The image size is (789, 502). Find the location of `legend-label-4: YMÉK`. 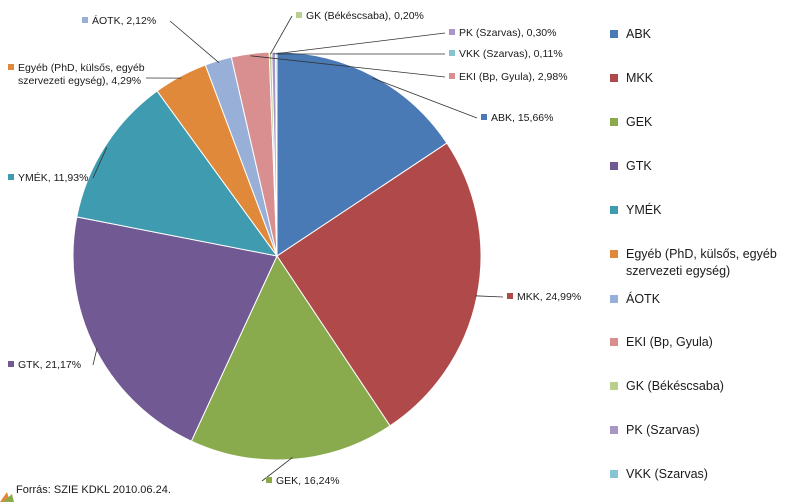

legend-label-4: YMÉK is located at coordinates (644, 210).